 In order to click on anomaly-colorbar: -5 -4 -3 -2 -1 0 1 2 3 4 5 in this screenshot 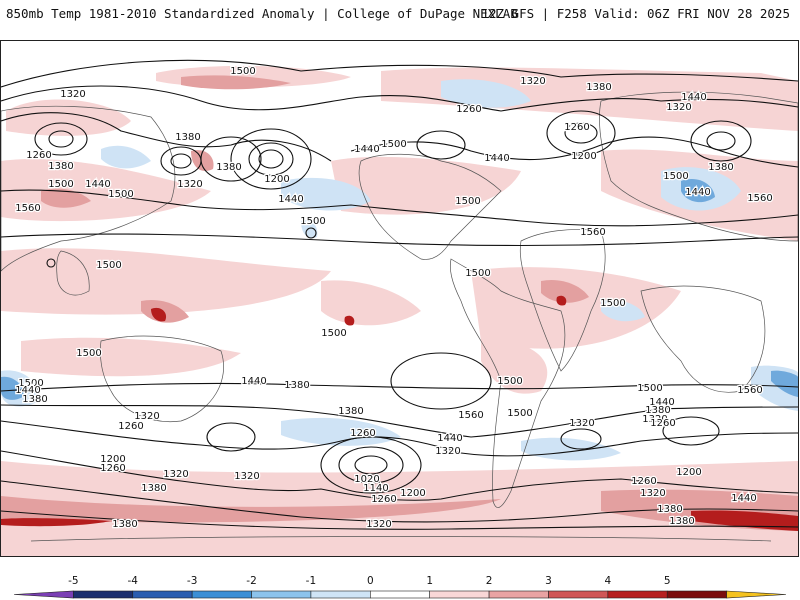, I will do `click(400, 587)`.